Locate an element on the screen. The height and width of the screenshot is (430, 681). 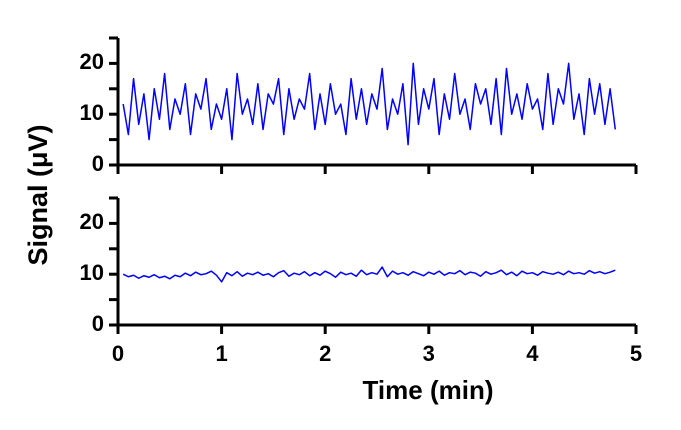
x-tick-label: 1 is located at coordinates (221, 353).